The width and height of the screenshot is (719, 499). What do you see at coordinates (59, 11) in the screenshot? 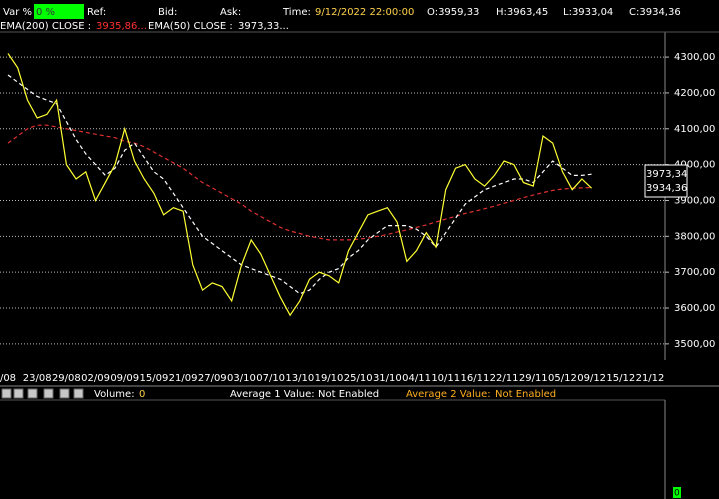
I see `var-box` at bounding box center [59, 11].